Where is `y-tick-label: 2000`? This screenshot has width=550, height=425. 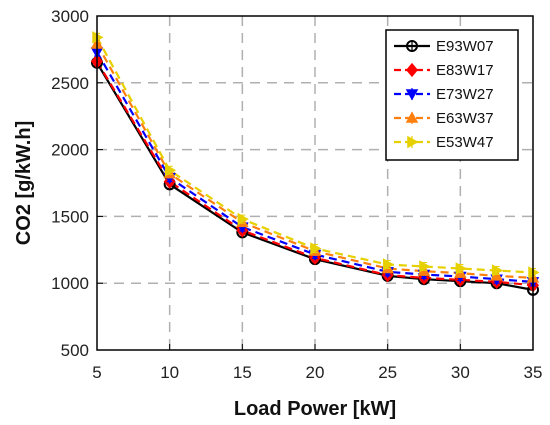
y-tick-label: 2000 is located at coordinates (70, 150).